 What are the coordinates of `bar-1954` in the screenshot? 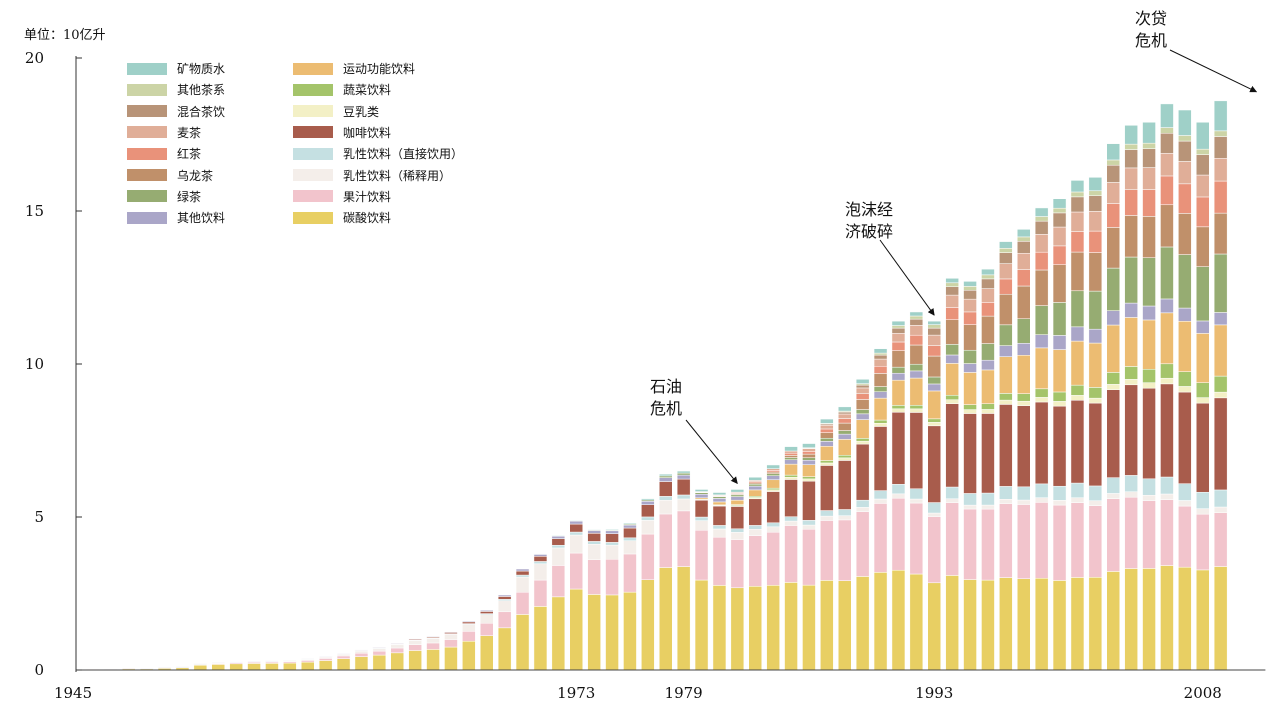 It's located at (236, 666).